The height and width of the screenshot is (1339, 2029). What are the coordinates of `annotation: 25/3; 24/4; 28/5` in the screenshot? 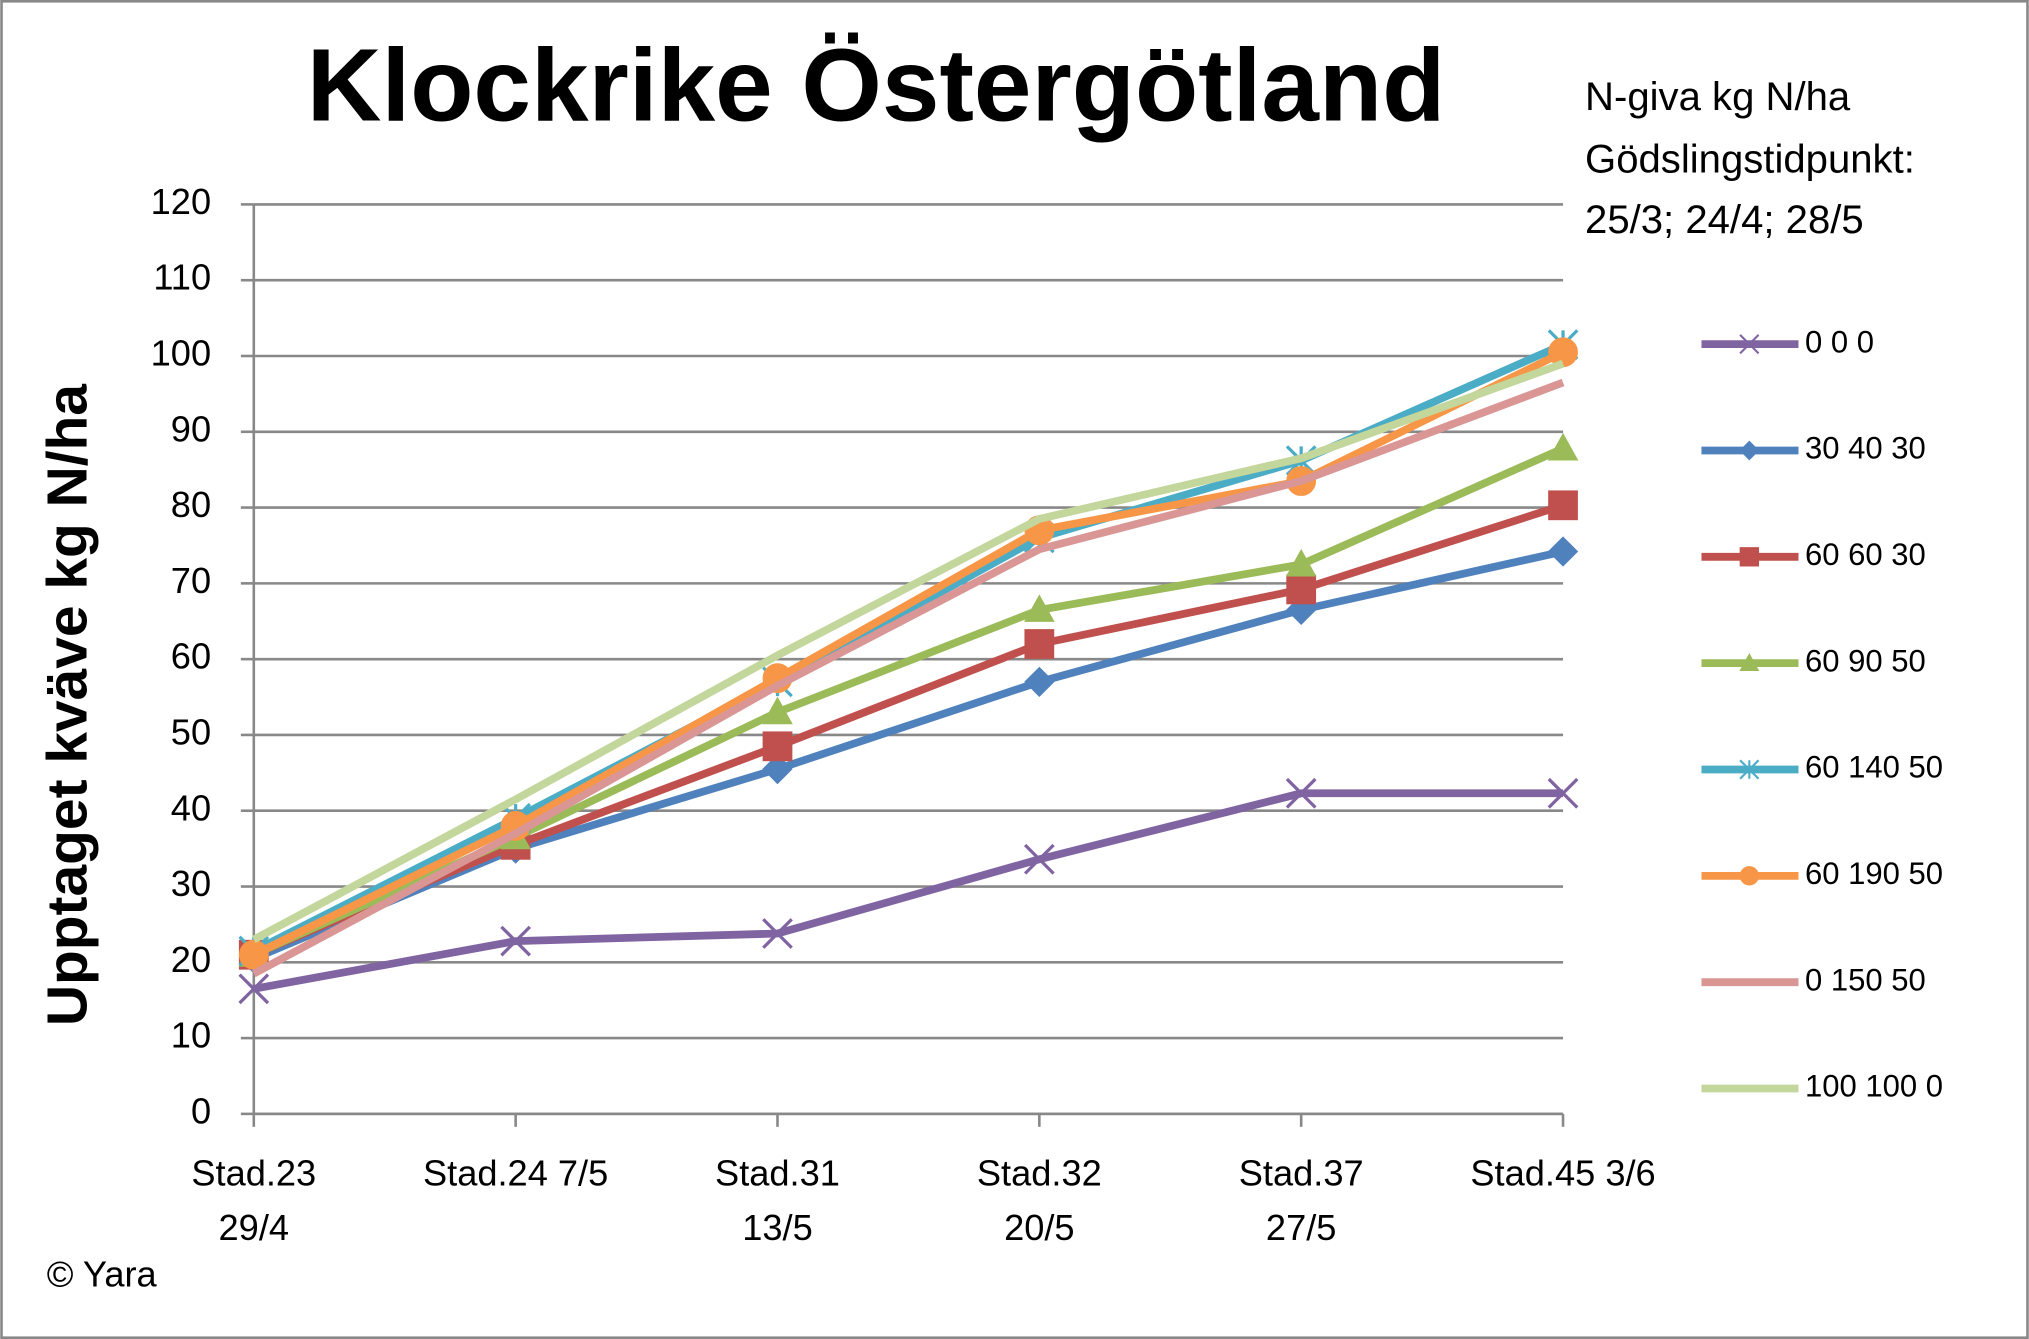 It's located at (1724, 220).